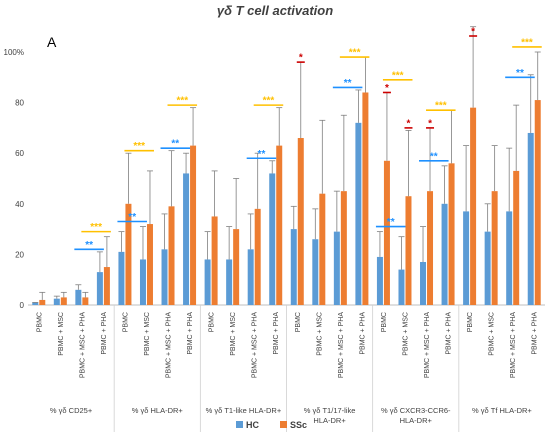 The image size is (550, 434). Describe the element at coordinates (14, 52) in the screenshot. I see `y-tick-label: 100%` at that location.